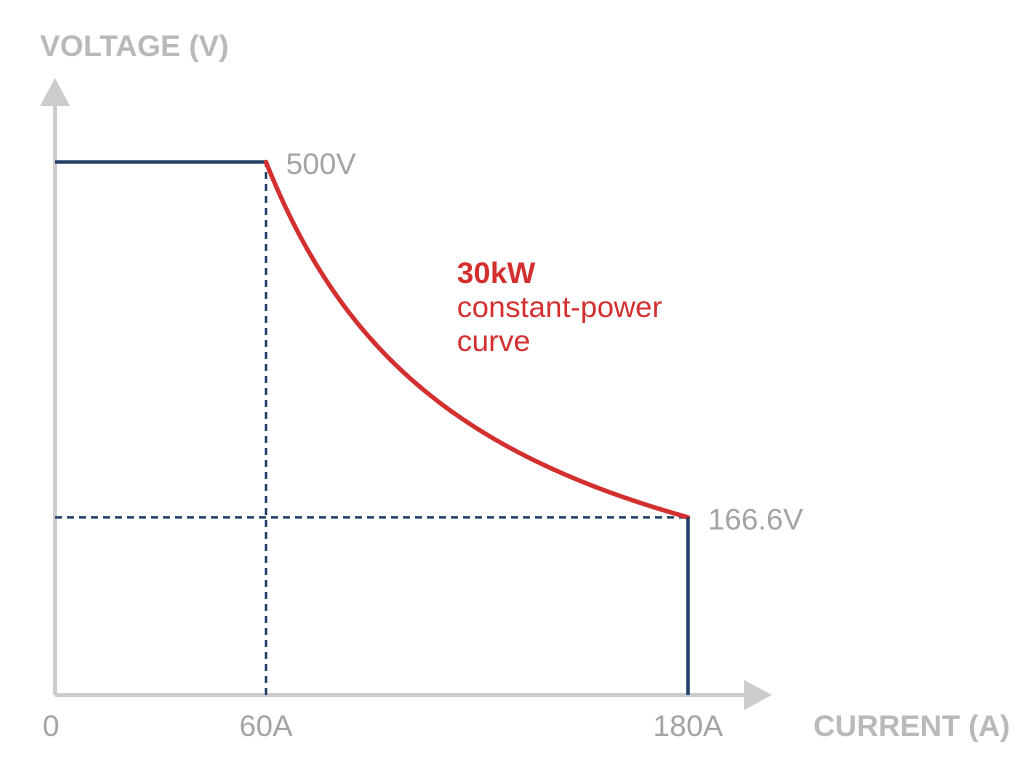 The width and height of the screenshot is (1033, 768). I want to click on voltage-label-500v: 500V, so click(321, 164).